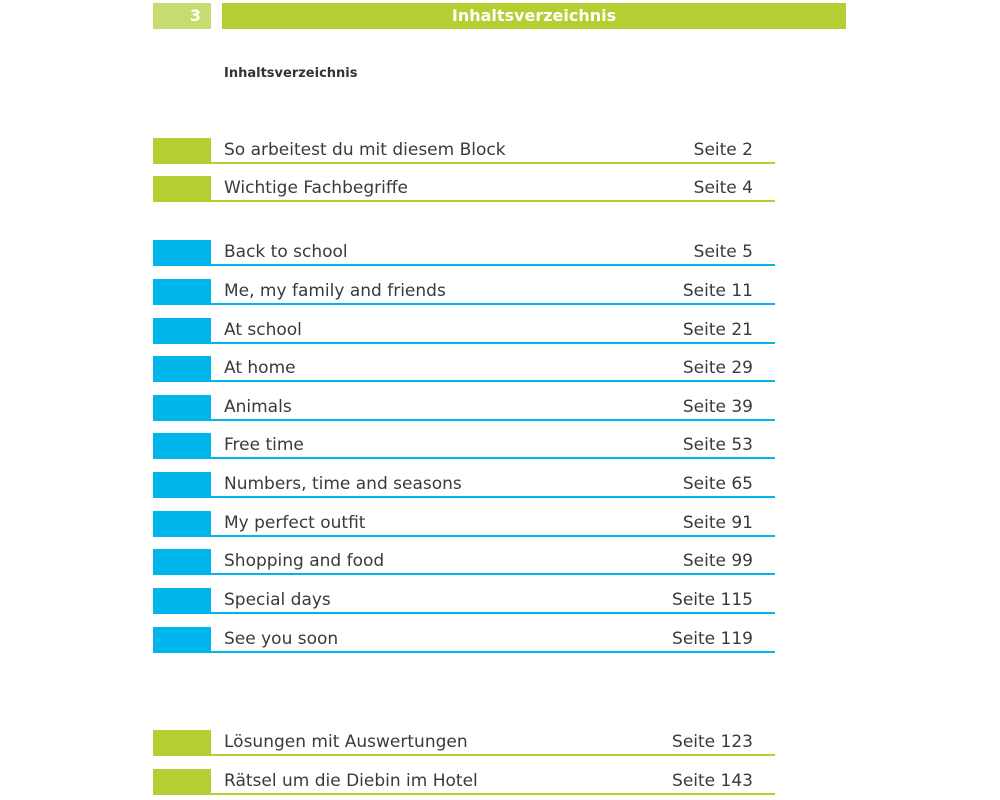 This screenshot has width=1000, height=800. I want to click on entry-page: Seite 119, so click(712, 639).